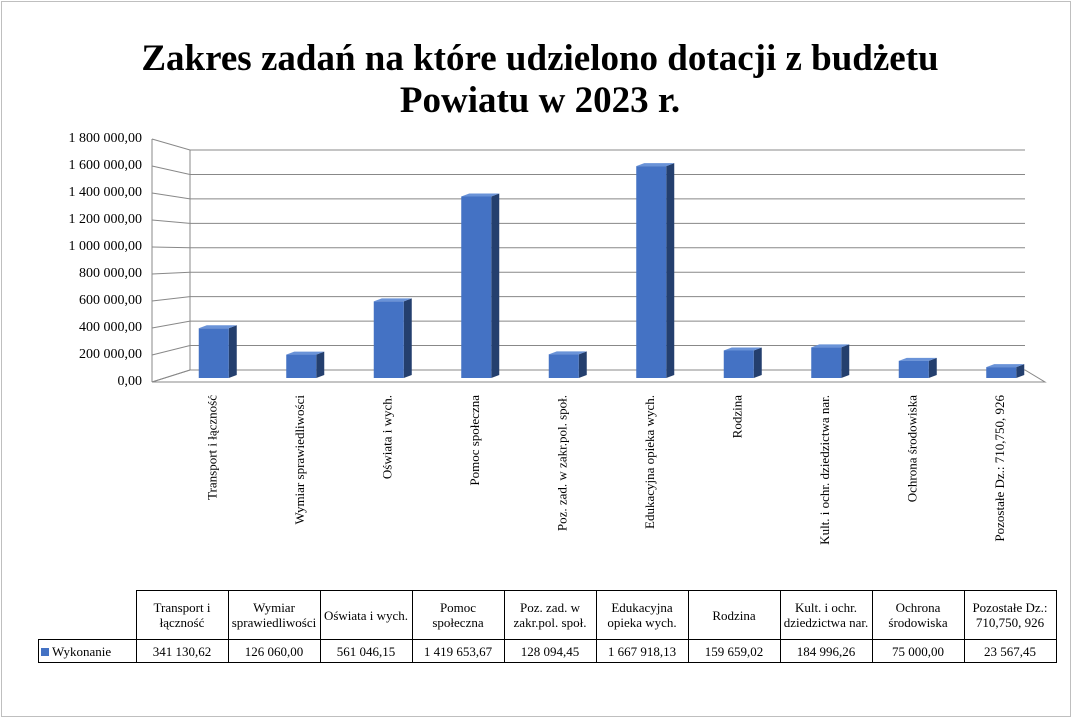 This screenshot has height=718, width=1072. Describe the element at coordinates (106, 219) in the screenshot. I see `y-tick-label: 1 200 000,00` at that location.